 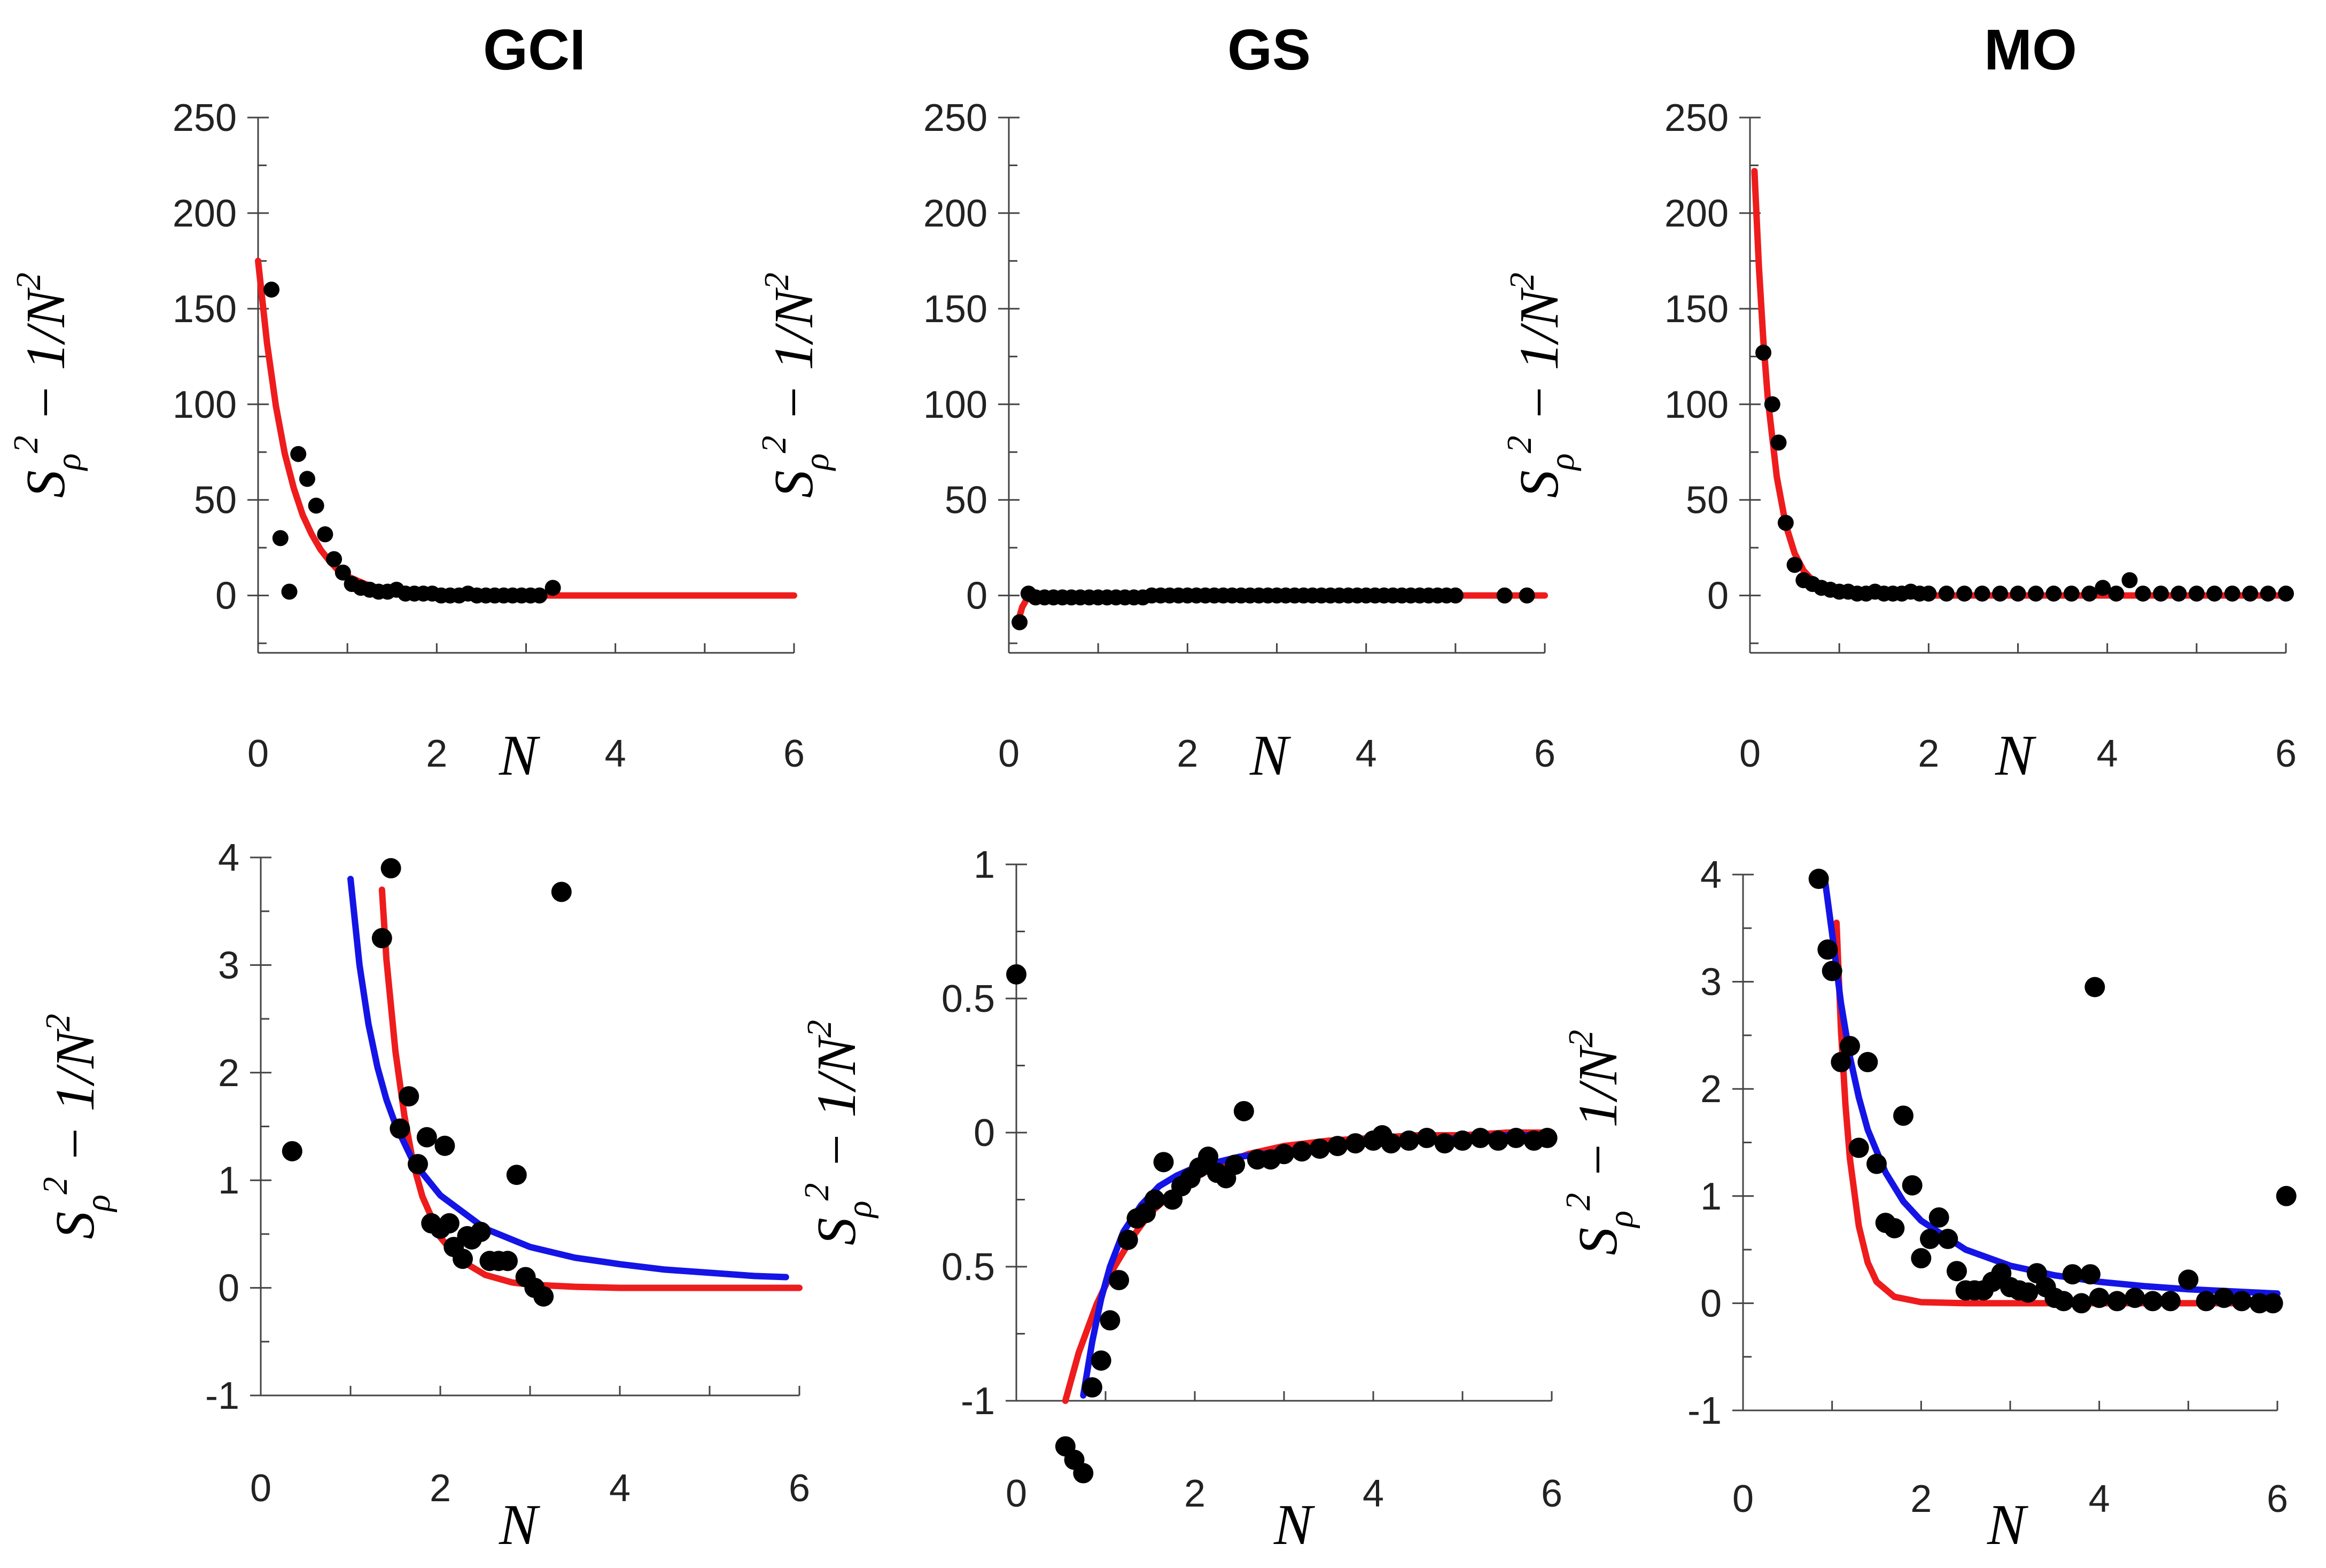 I want to click on y-tick-label: 200, so click(x=1696, y=213).